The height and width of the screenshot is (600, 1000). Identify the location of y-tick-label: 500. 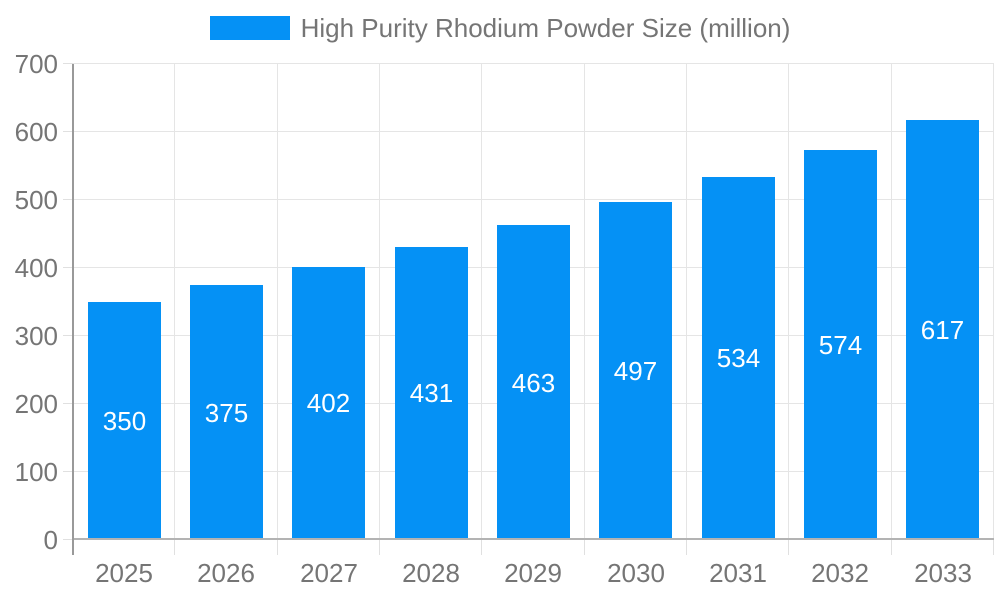
(36, 200).